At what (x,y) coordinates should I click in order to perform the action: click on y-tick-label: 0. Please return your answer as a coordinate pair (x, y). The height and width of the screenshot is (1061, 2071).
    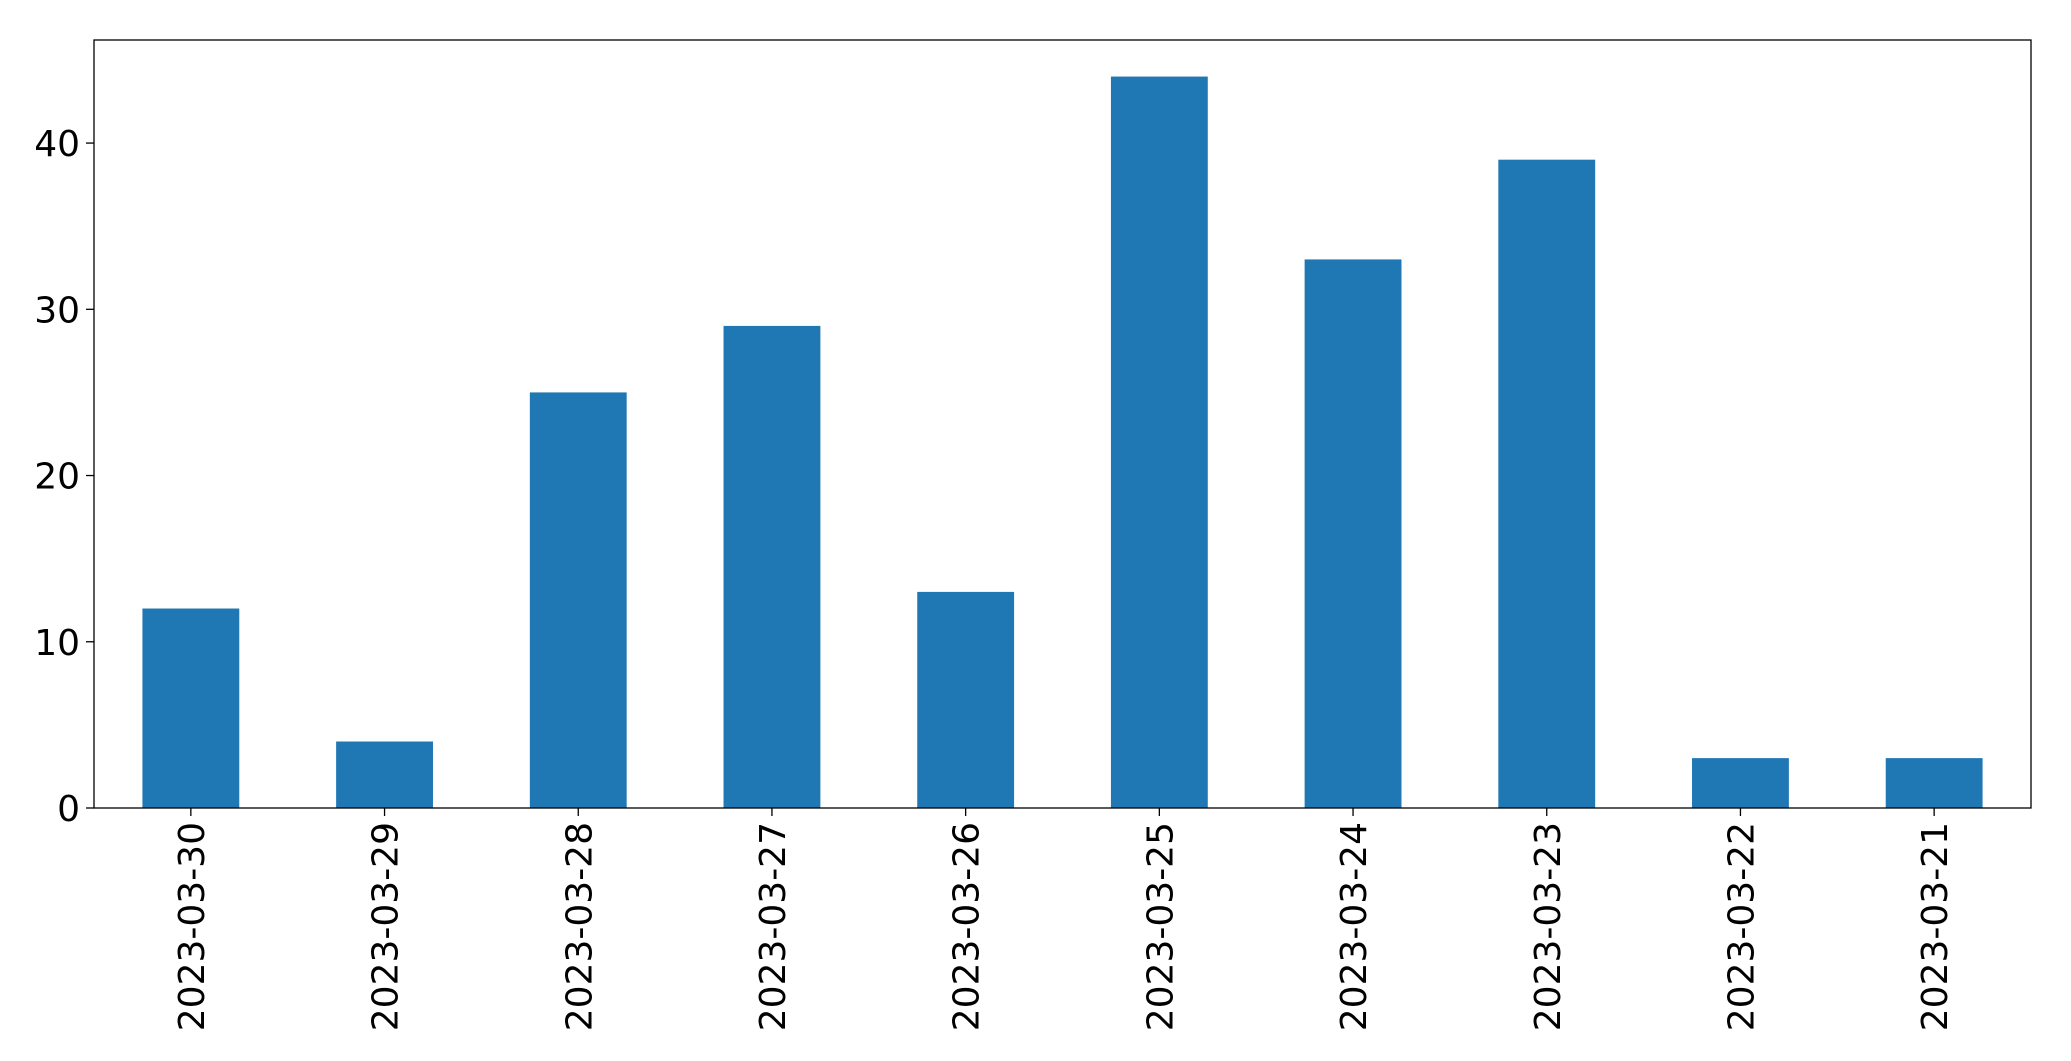
    Looking at the image, I should click on (68, 809).